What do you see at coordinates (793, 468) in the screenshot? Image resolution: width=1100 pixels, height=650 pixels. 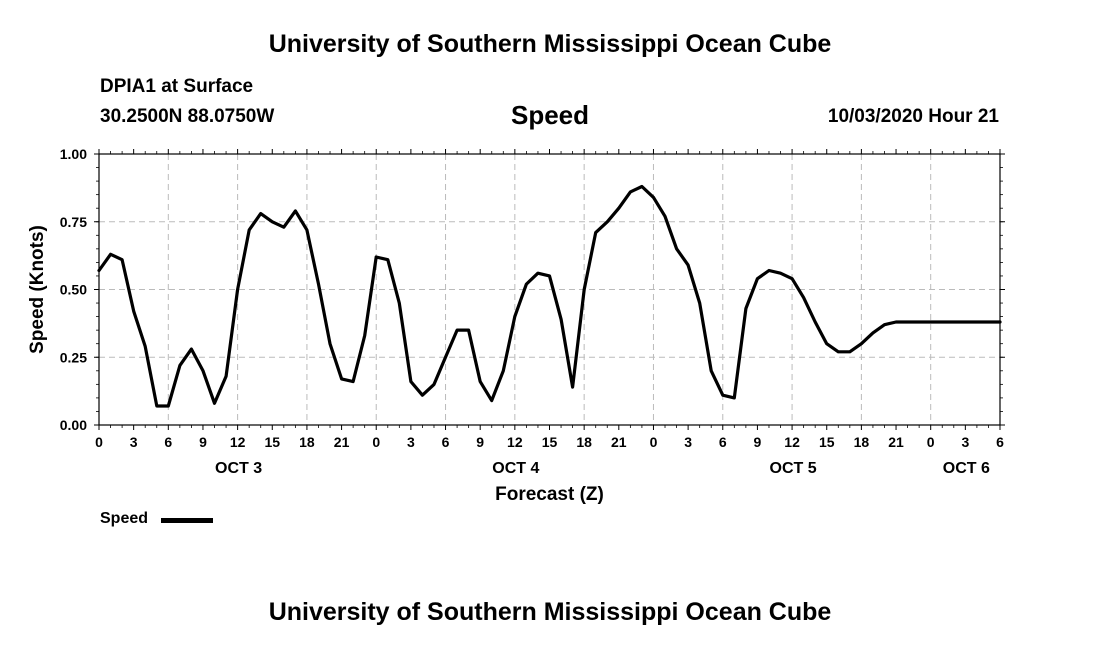 I see `day-label: OCT 5` at bounding box center [793, 468].